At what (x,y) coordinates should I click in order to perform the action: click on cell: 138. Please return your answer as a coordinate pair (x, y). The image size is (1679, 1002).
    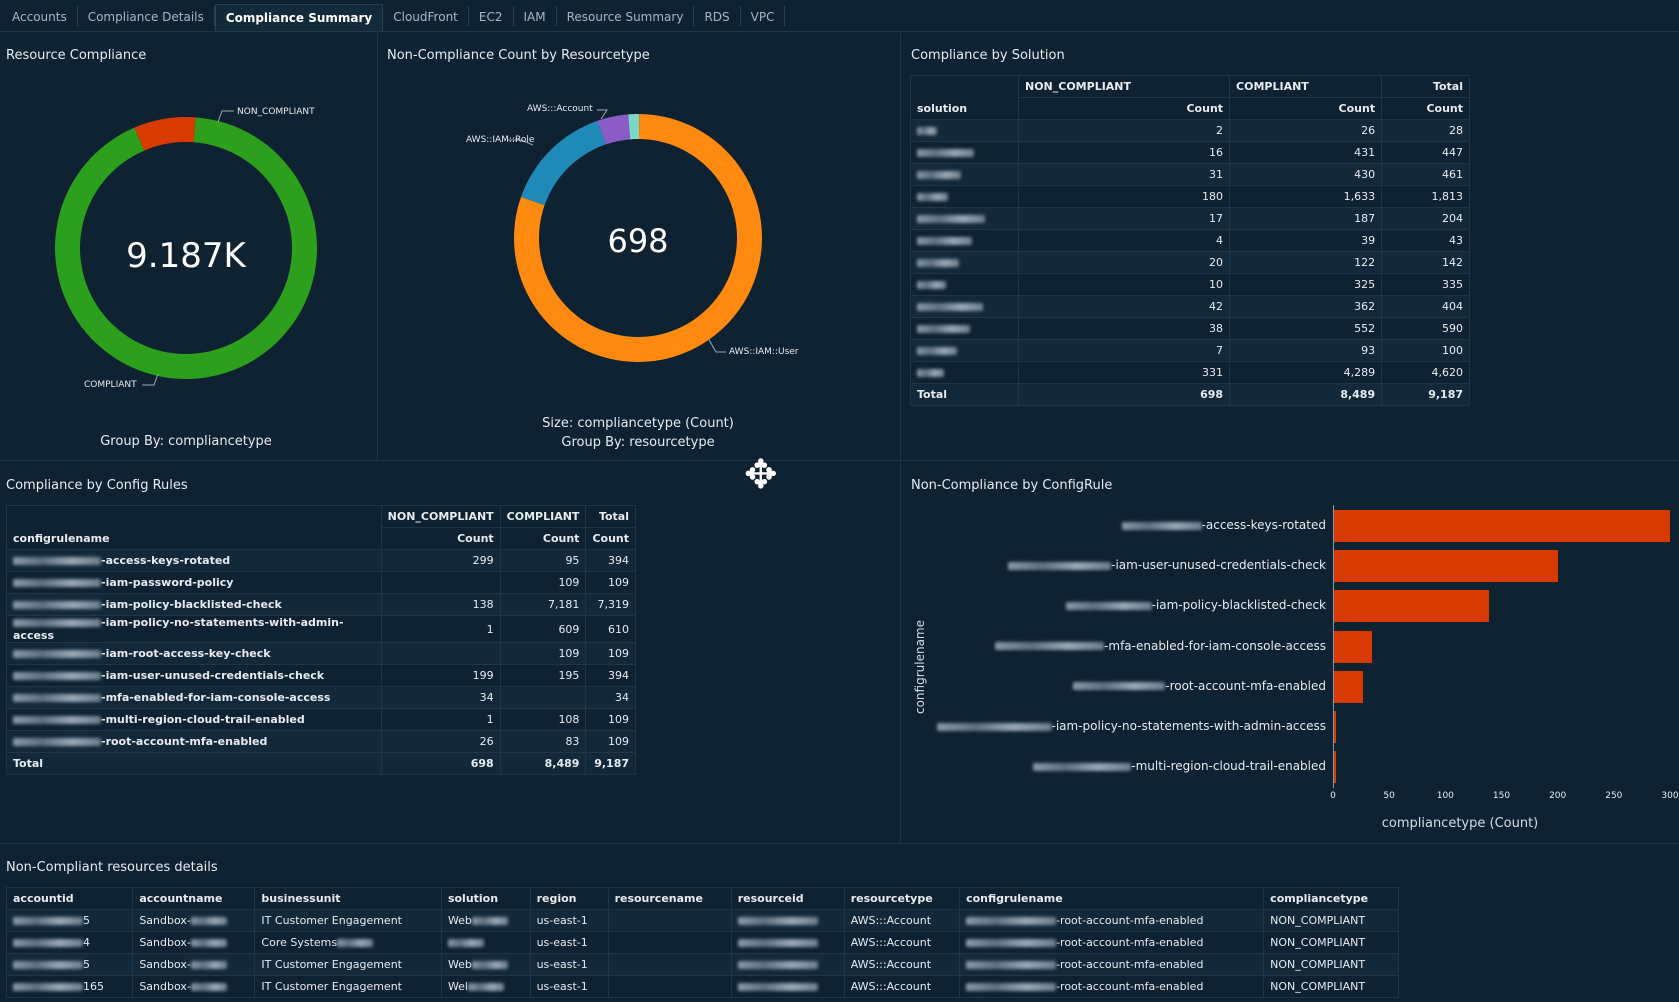
    Looking at the image, I should click on (440, 604).